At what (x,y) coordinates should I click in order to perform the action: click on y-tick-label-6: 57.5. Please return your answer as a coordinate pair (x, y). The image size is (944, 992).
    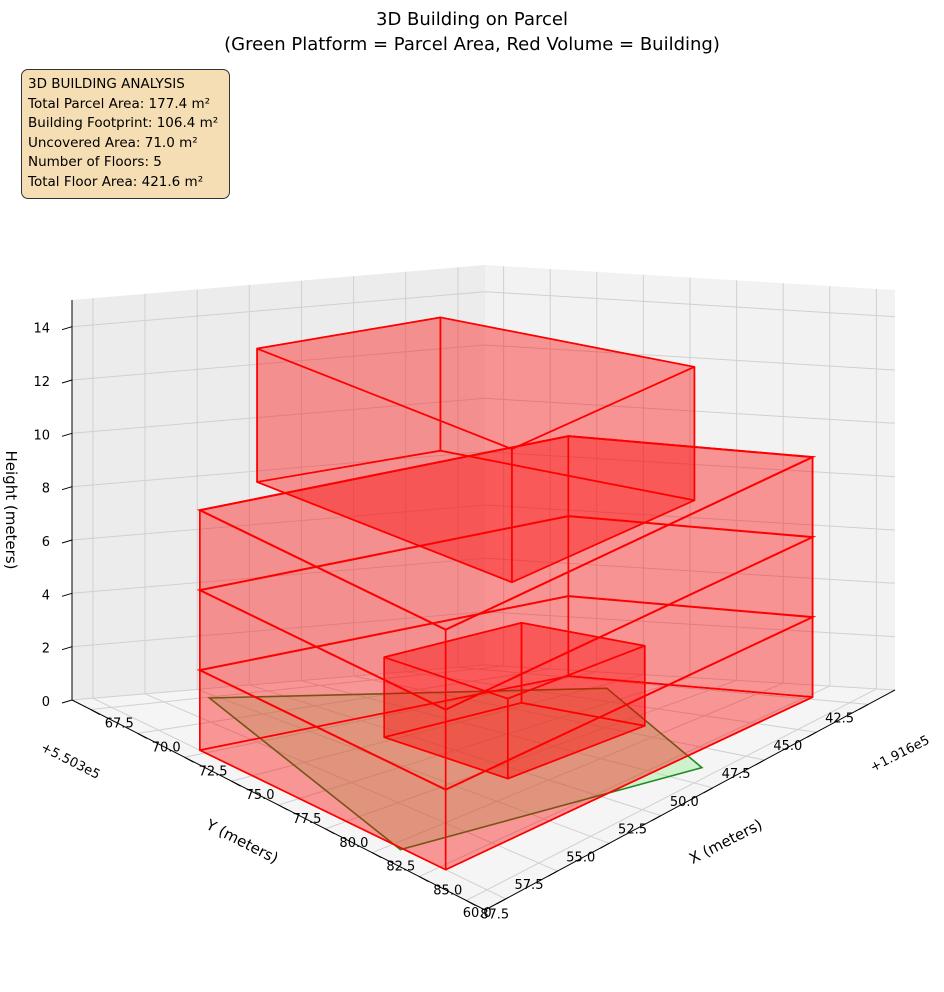
    Looking at the image, I should click on (529, 885).